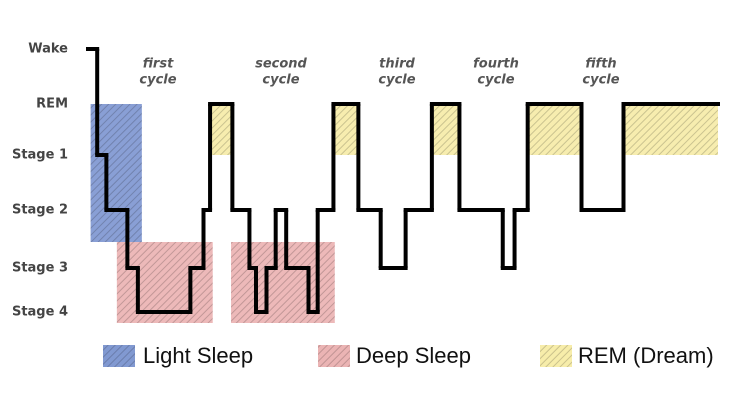 This screenshot has width=731, height=402. I want to click on legend-label: Light Sleep, so click(198, 355).